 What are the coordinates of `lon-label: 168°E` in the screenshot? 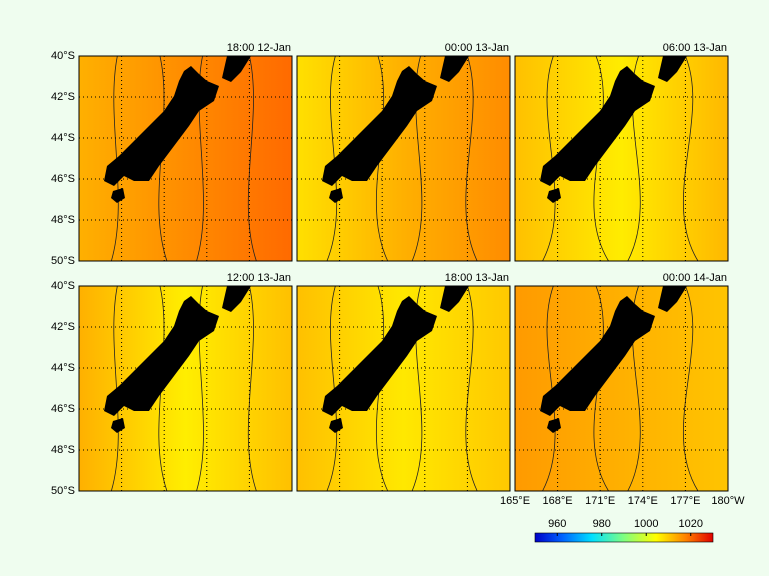 It's located at (558, 501).